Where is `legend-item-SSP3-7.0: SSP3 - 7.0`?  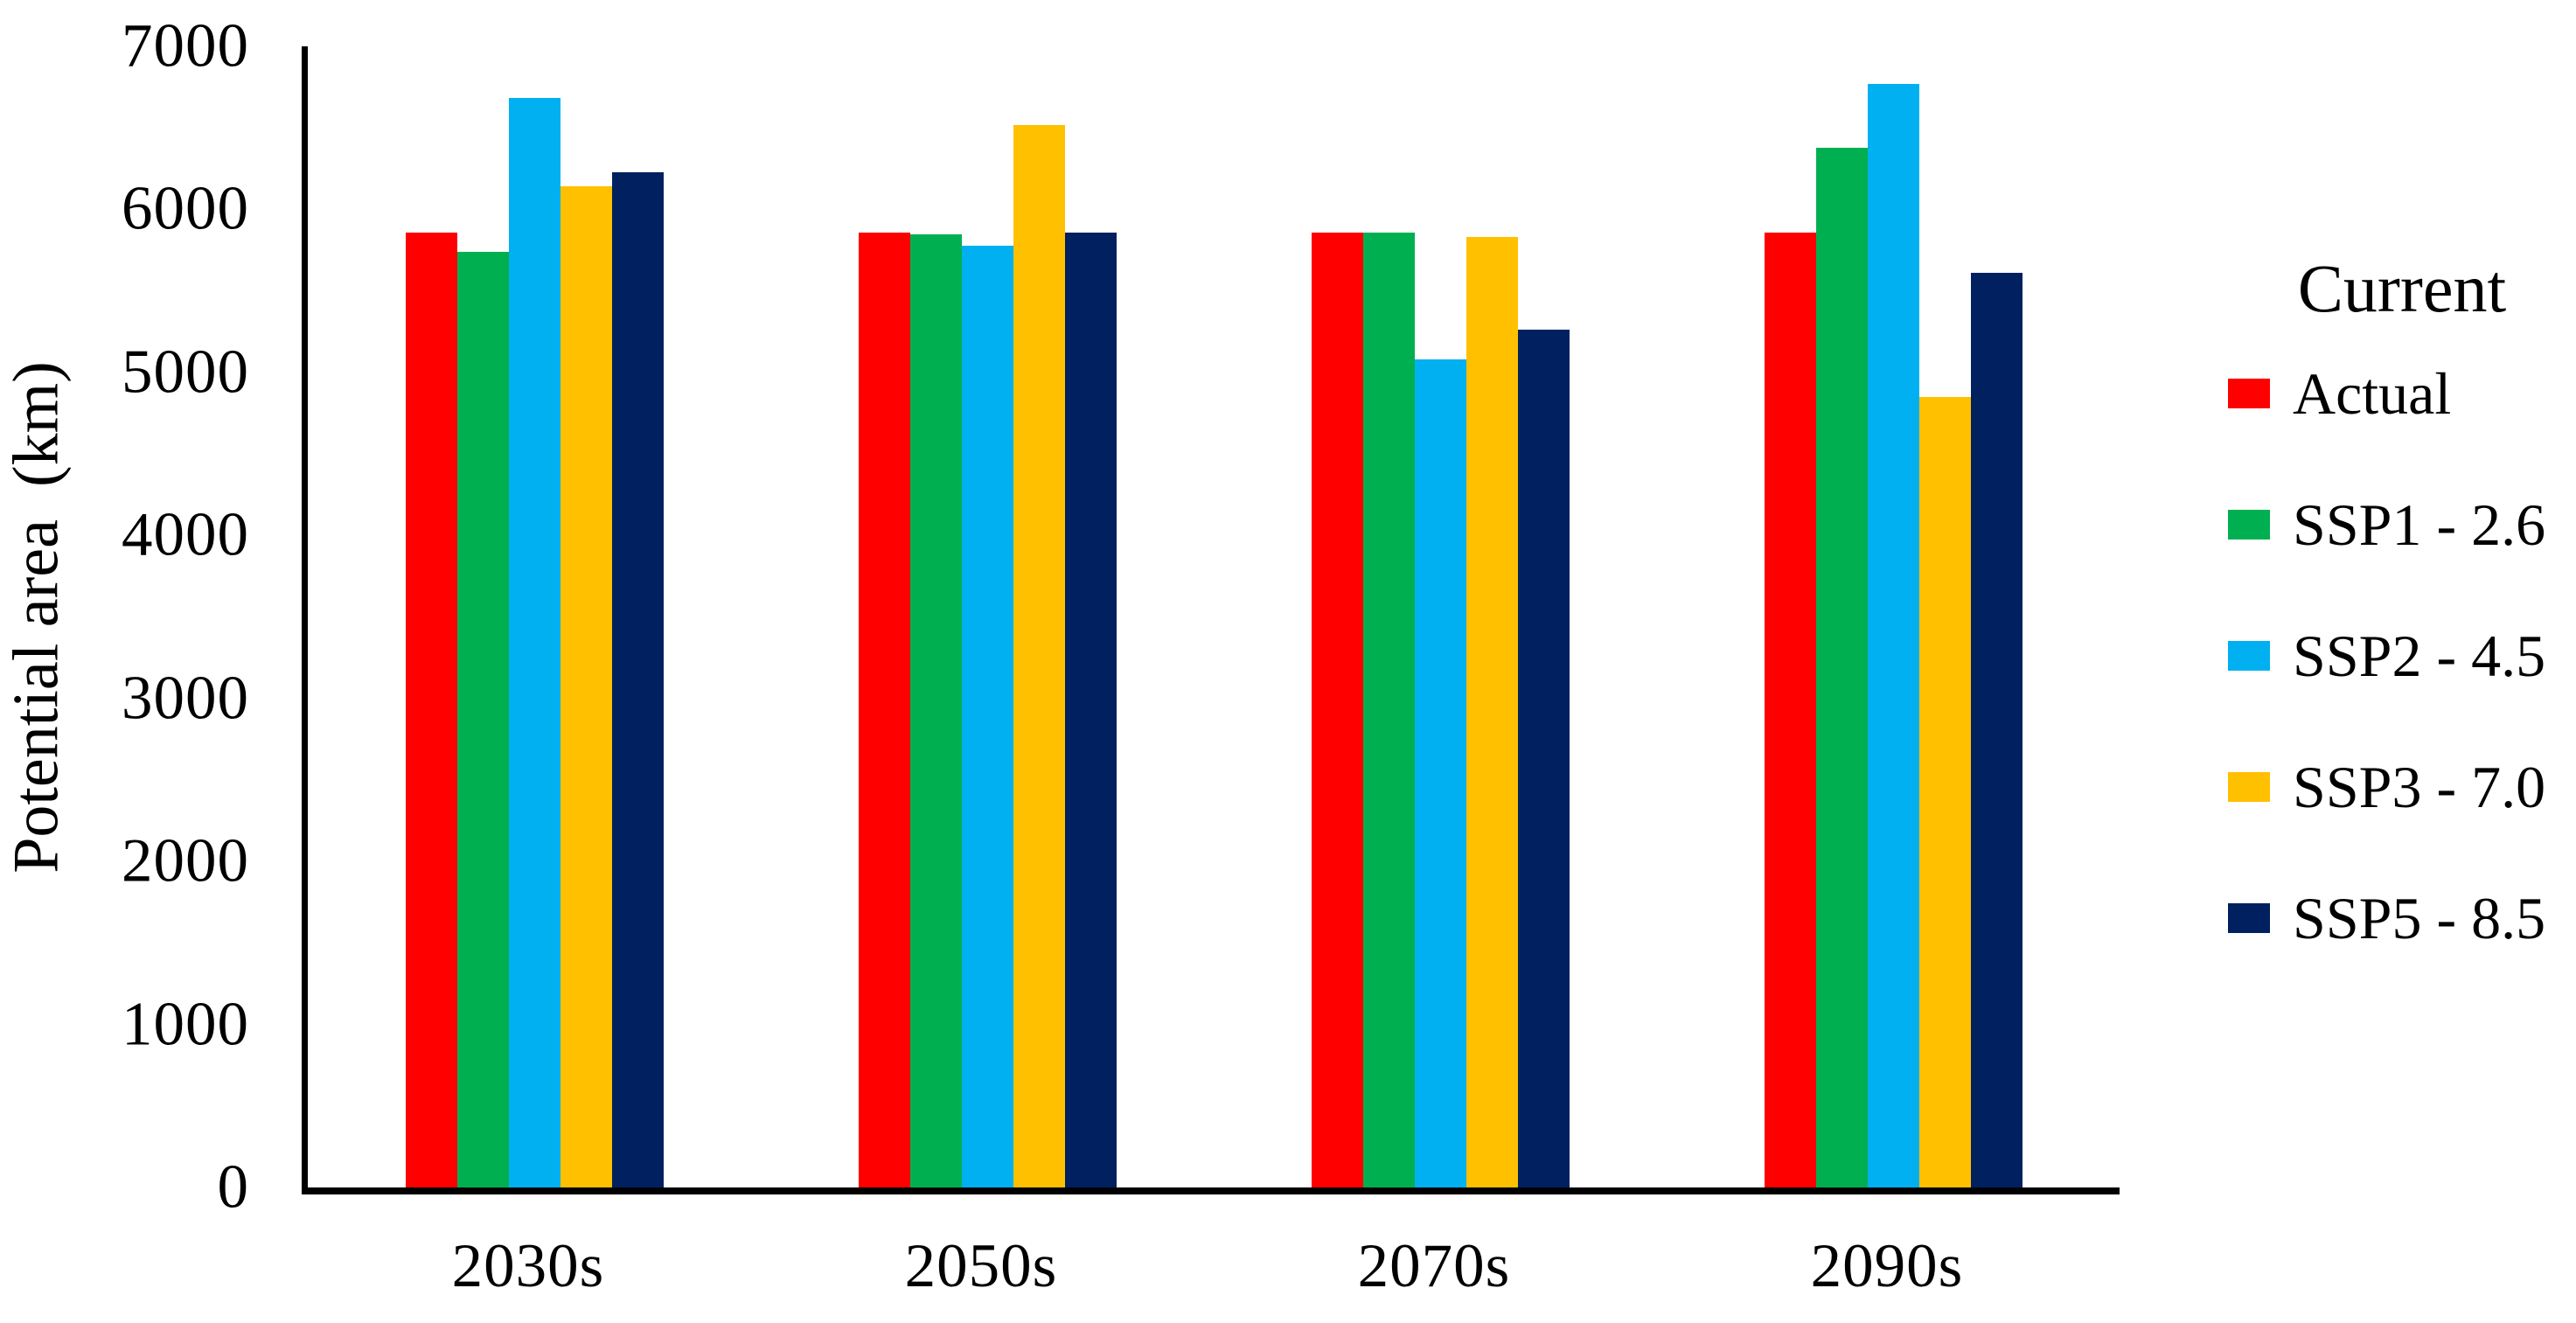 legend-item-SSP3-7.0: SSP3 - 7.0 is located at coordinates (2402, 787).